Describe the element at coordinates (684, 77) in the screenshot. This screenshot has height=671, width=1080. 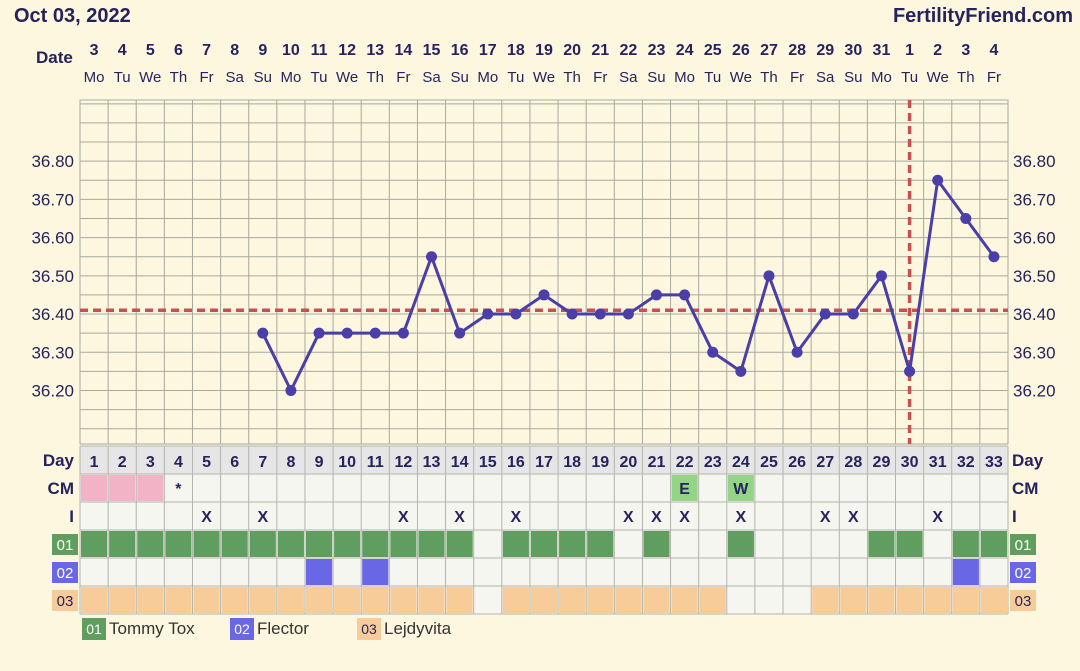
I see `weekday-label: Mo` at that location.